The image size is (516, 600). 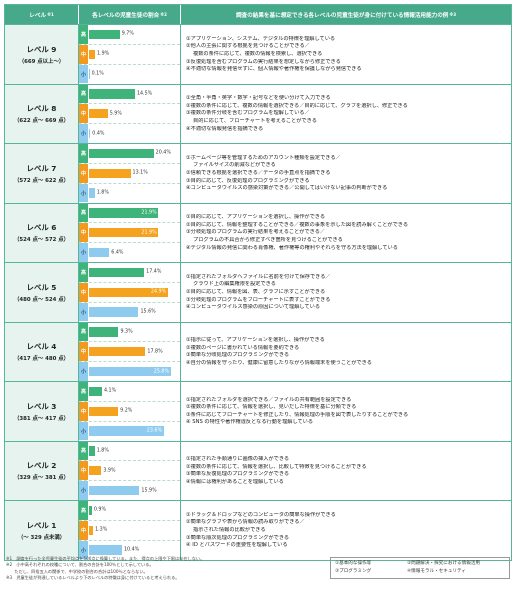 I want to click on bar-plot: 20.4%, so click(x=131, y=153).